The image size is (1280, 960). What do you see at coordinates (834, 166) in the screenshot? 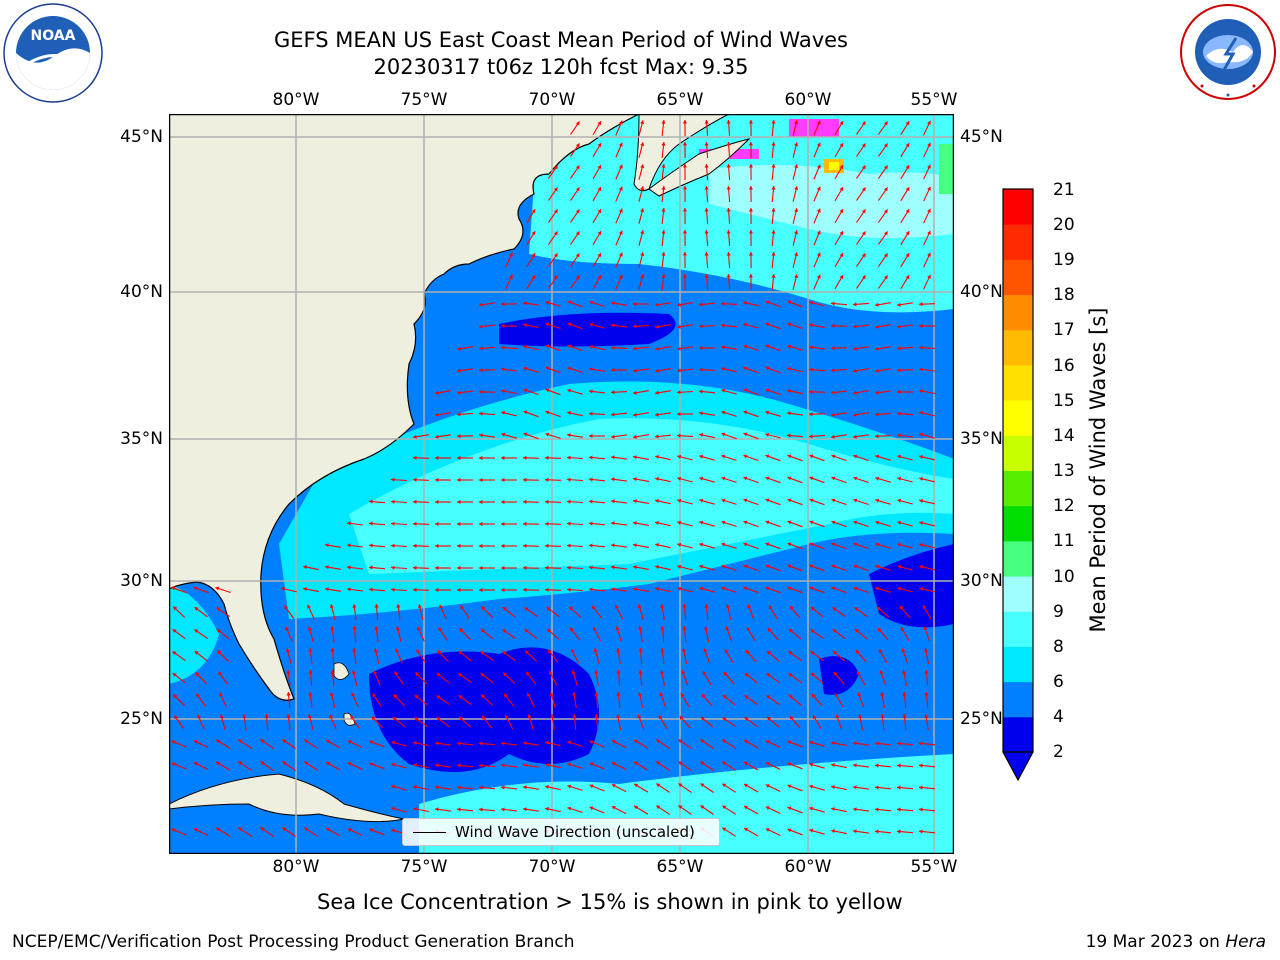
I see `sea-ice-patch` at bounding box center [834, 166].